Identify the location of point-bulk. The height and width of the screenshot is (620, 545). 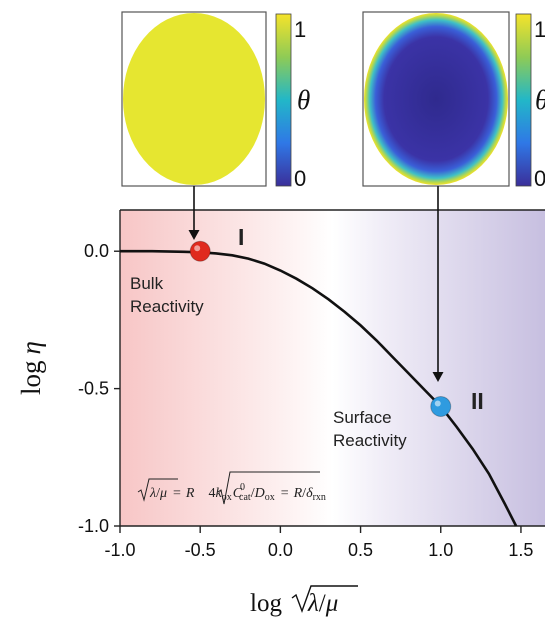
(200, 251).